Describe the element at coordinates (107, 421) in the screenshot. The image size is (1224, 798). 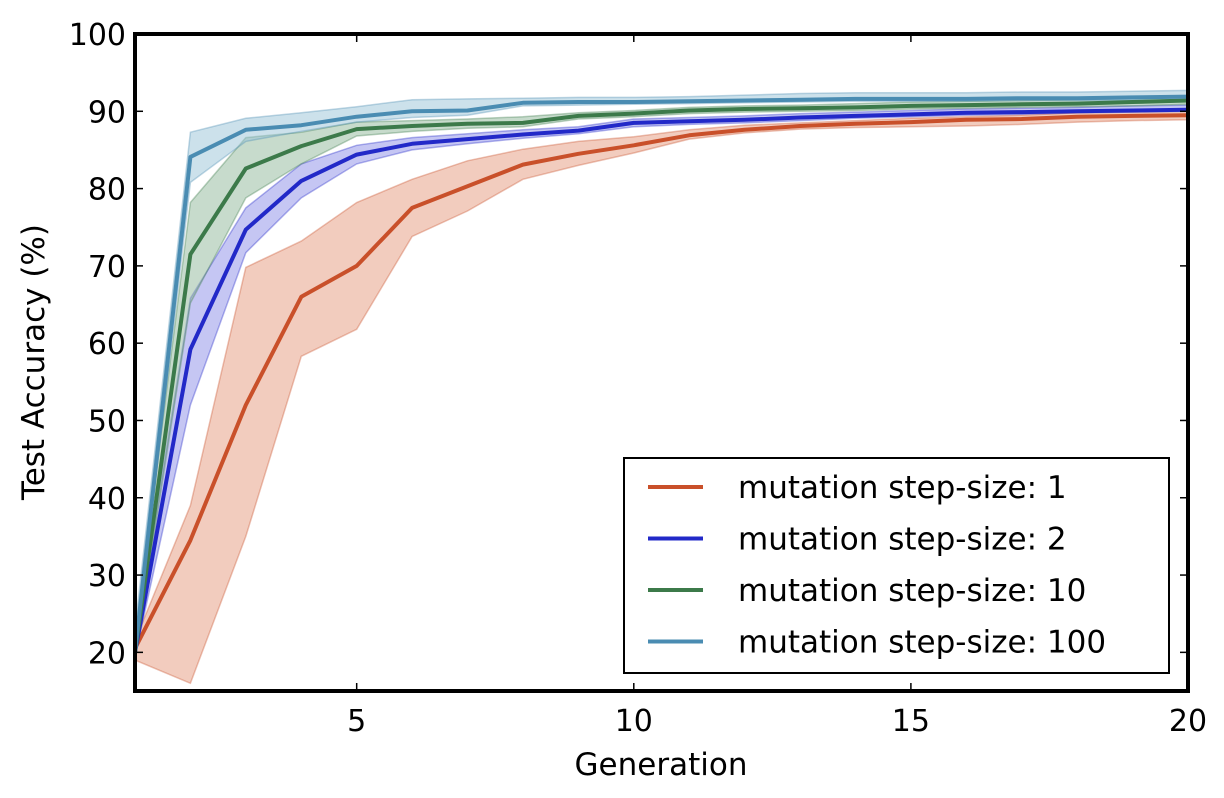
I see `y-tick-label: 50` at that location.